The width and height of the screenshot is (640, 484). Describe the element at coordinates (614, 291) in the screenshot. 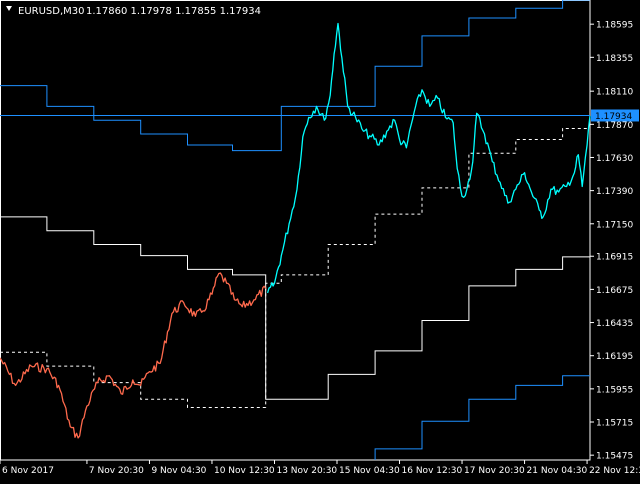

I see `y-tick-label: 1.16675` at that location.